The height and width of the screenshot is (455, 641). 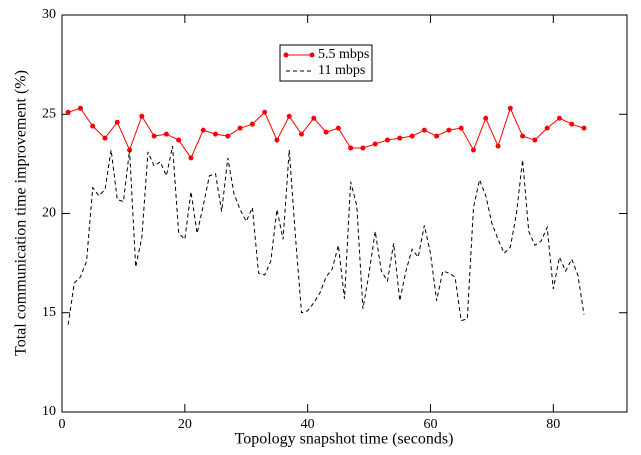 What do you see at coordinates (49, 14) in the screenshot?
I see `y-tick-label: 30` at bounding box center [49, 14].